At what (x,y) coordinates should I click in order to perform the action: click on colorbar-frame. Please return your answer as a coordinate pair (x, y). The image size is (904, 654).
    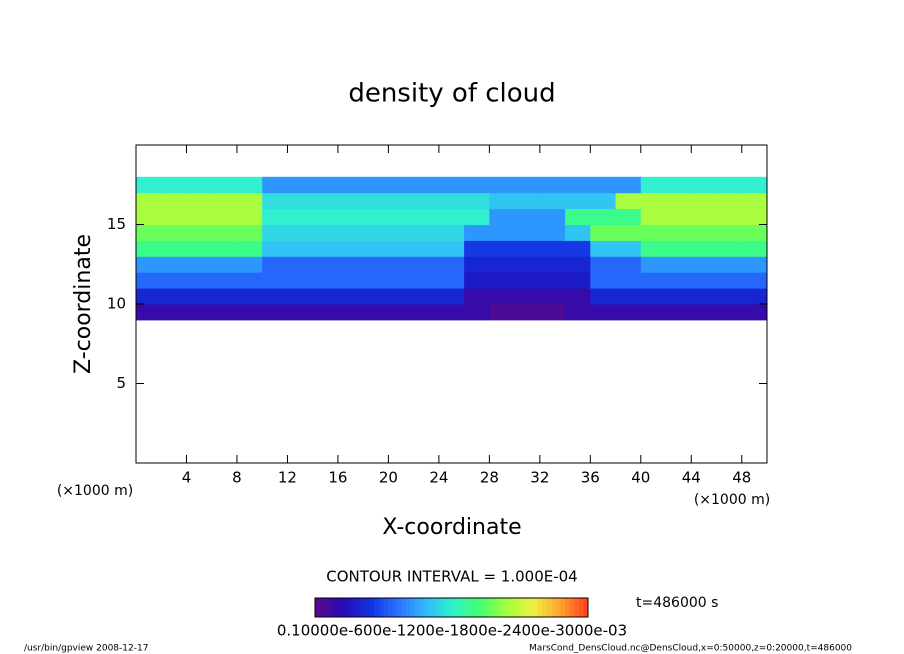
    Looking at the image, I should click on (451, 607).